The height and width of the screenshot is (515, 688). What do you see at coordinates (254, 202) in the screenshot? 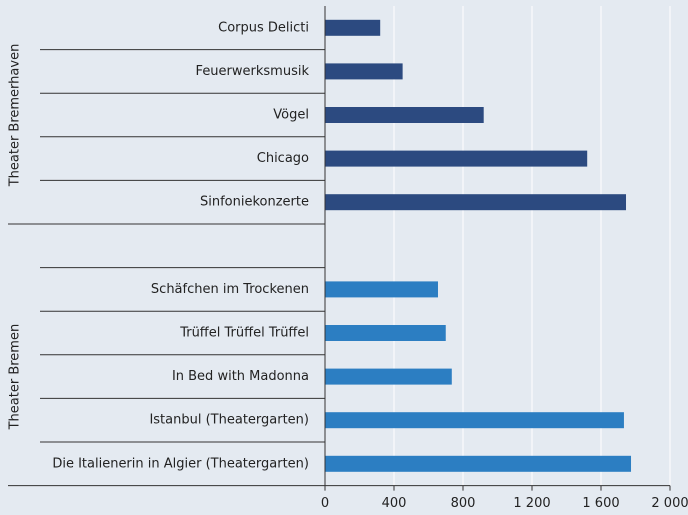
I see `category-label: Sinfoniekonzerte` at bounding box center [254, 202].